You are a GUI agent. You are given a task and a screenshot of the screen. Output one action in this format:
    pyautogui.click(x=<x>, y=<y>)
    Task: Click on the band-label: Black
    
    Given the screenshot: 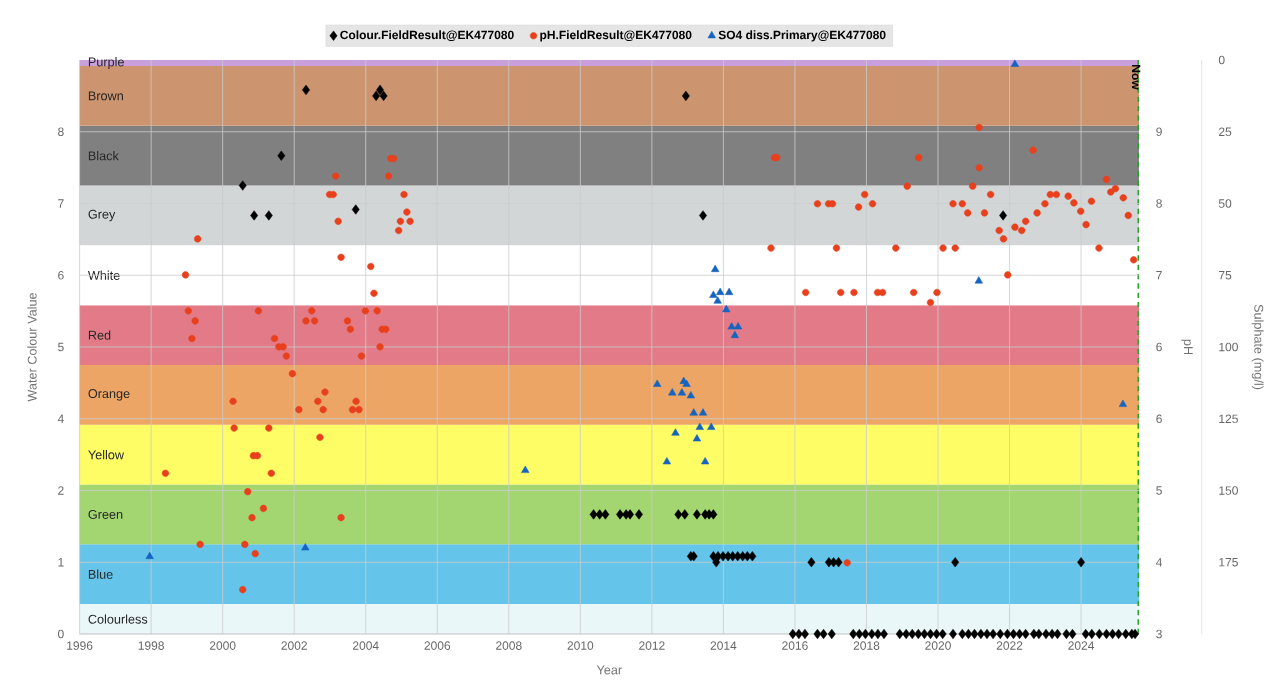 What is the action you would take?
    pyautogui.click(x=103, y=156)
    